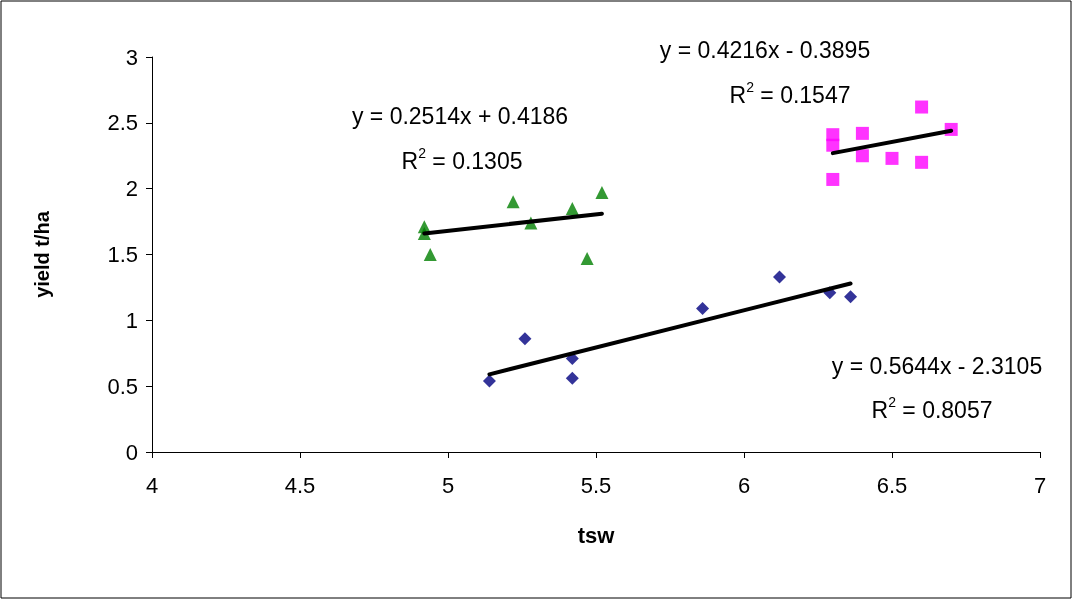 This screenshot has height=601, width=1077. What do you see at coordinates (460, 116) in the screenshot?
I see `annotation: y = 0.2514x + 0.4186` at bounding box center [460, 116].